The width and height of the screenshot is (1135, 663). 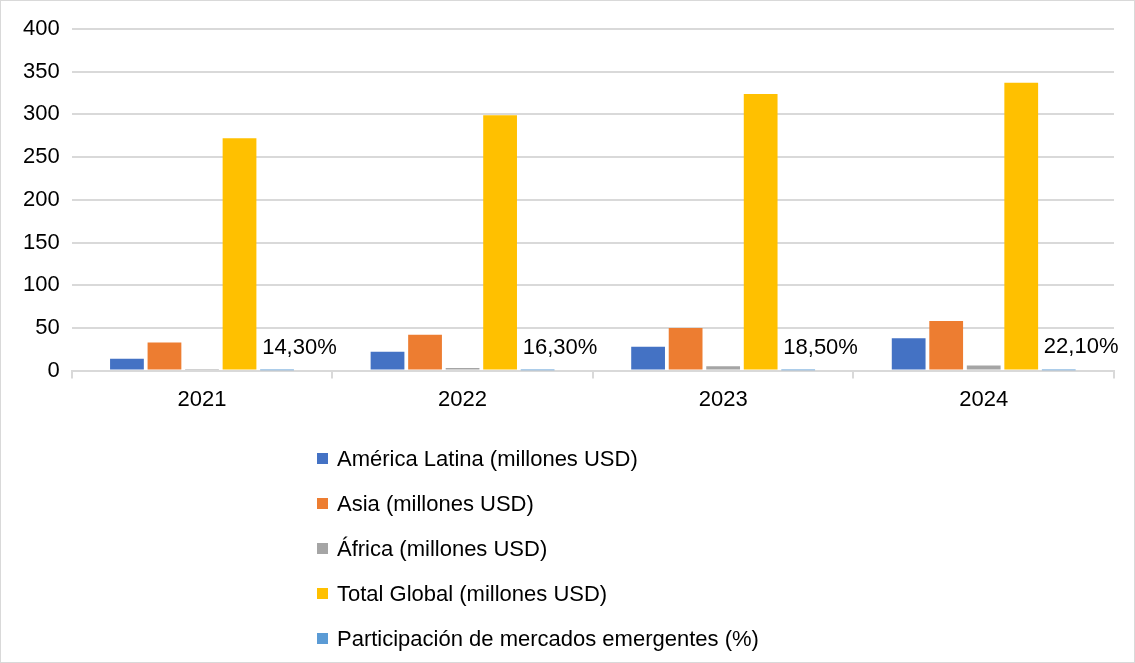 I want to click on x-tick-label: 2022, so click(x=463, y=398).